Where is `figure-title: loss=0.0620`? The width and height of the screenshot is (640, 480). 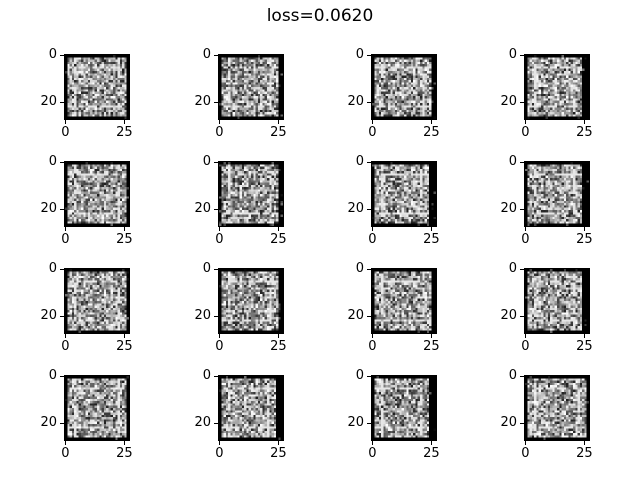
figure-title: loss=0.0620 is located at coordinates (320, 16).